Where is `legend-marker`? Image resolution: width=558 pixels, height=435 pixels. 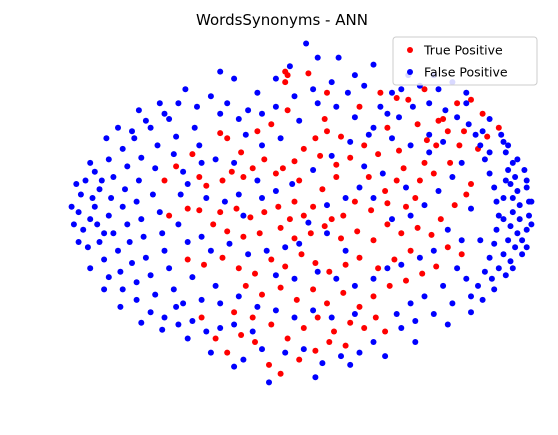 legend-marker is located at coordinates (410, 72).